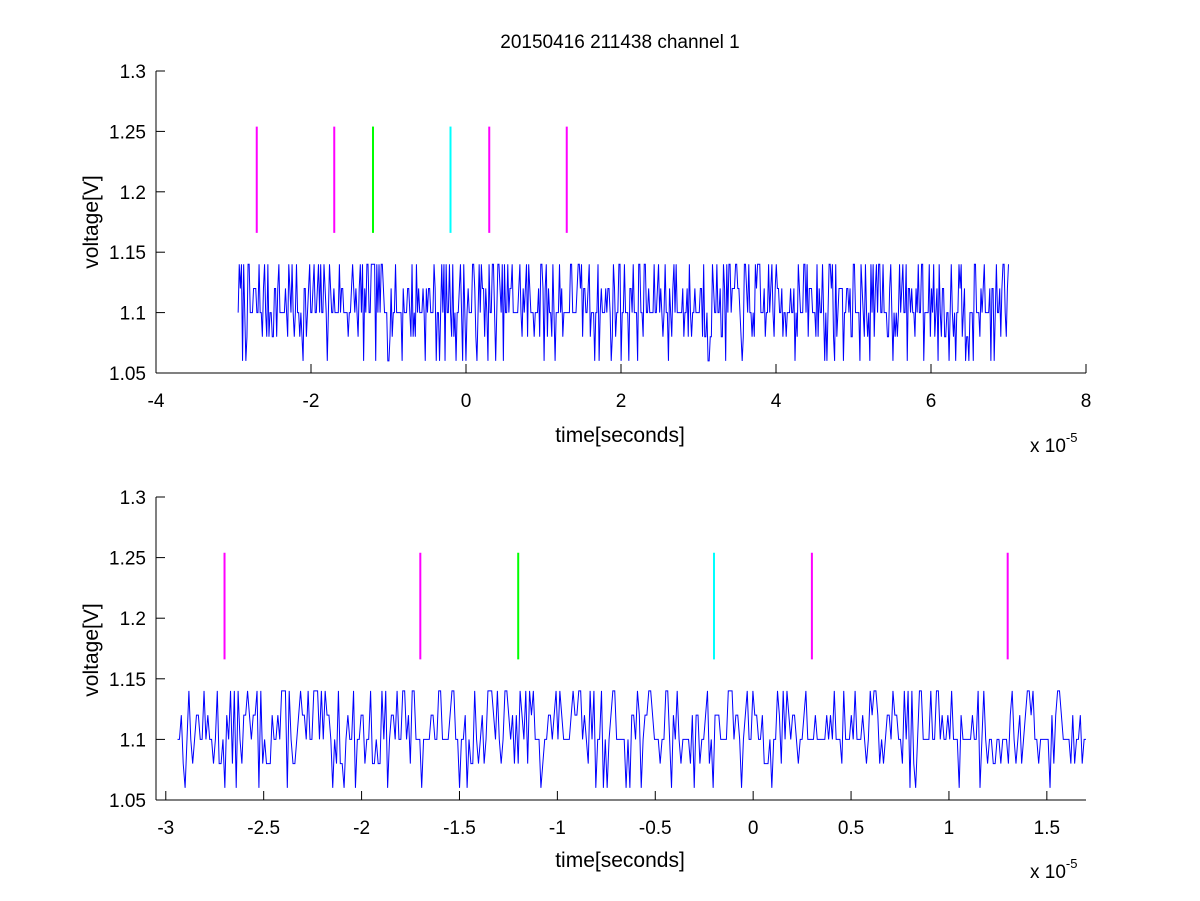  I want to click on x-exponent-base-bottom: x 10, so click(1048, 872).